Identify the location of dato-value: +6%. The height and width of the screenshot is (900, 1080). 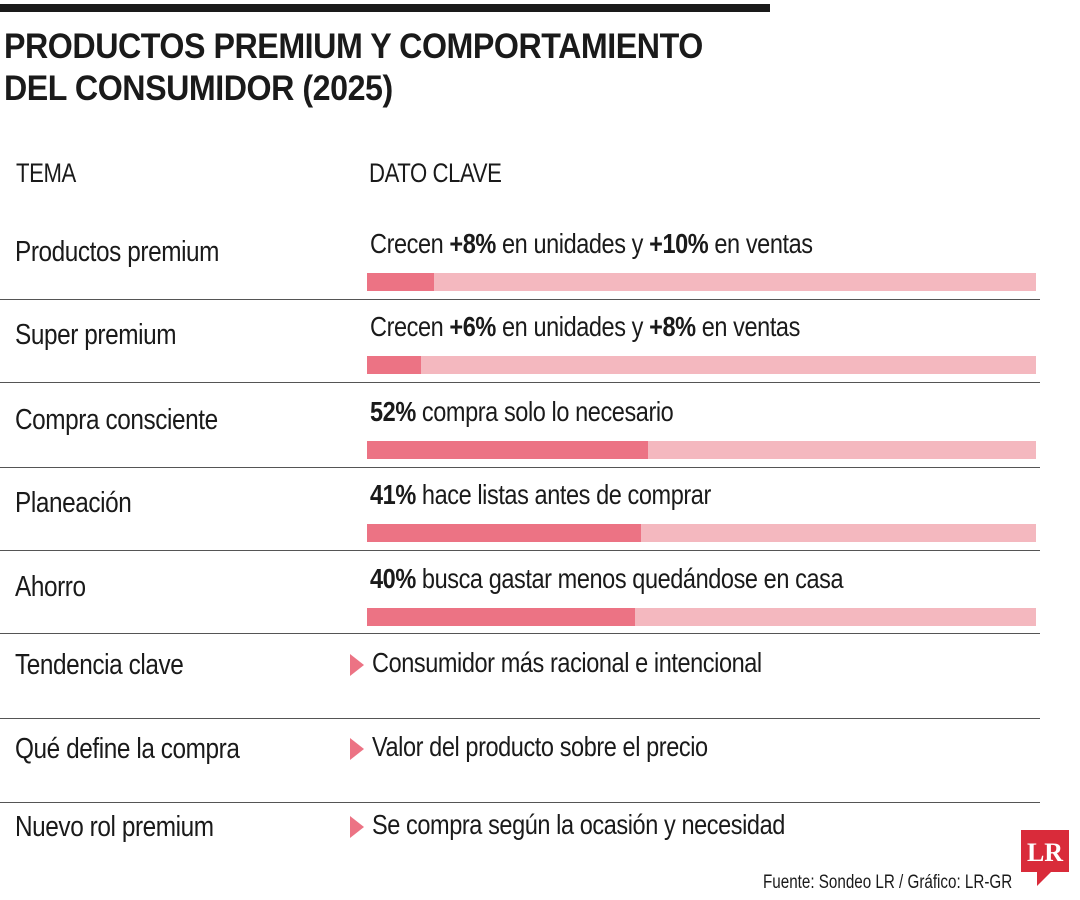
(472, 326).